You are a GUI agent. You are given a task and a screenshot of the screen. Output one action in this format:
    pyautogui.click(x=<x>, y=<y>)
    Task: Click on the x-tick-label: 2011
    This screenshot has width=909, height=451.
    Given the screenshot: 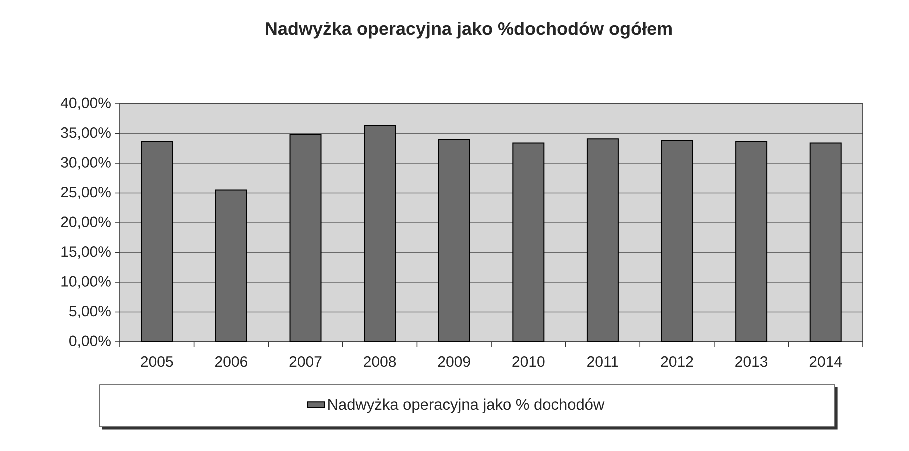 What is the action you would take?
    pyautogui.click(x=603, y=362)
    